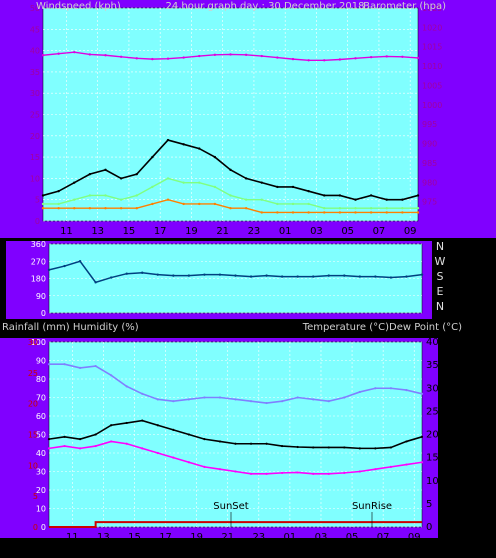 This screenshot has height=558, width=496. I want to click on compass-n: N, so click(440, 246).